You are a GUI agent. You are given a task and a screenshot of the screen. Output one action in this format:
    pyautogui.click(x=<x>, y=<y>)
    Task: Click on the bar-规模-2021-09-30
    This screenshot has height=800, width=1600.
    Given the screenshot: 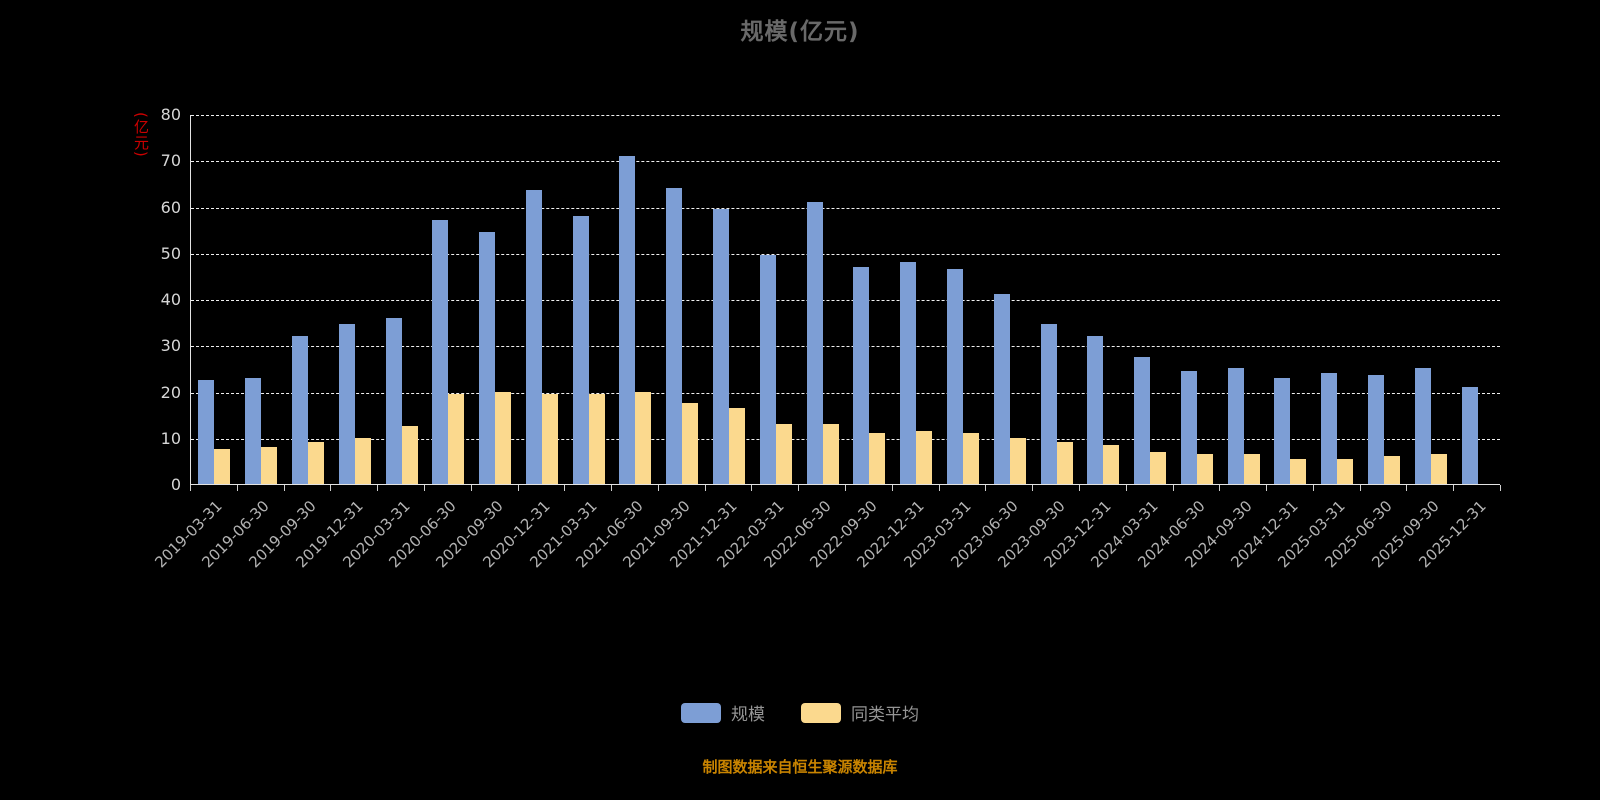 What is the action you would take?
    pyautogui.click(x=674, y=336)
    